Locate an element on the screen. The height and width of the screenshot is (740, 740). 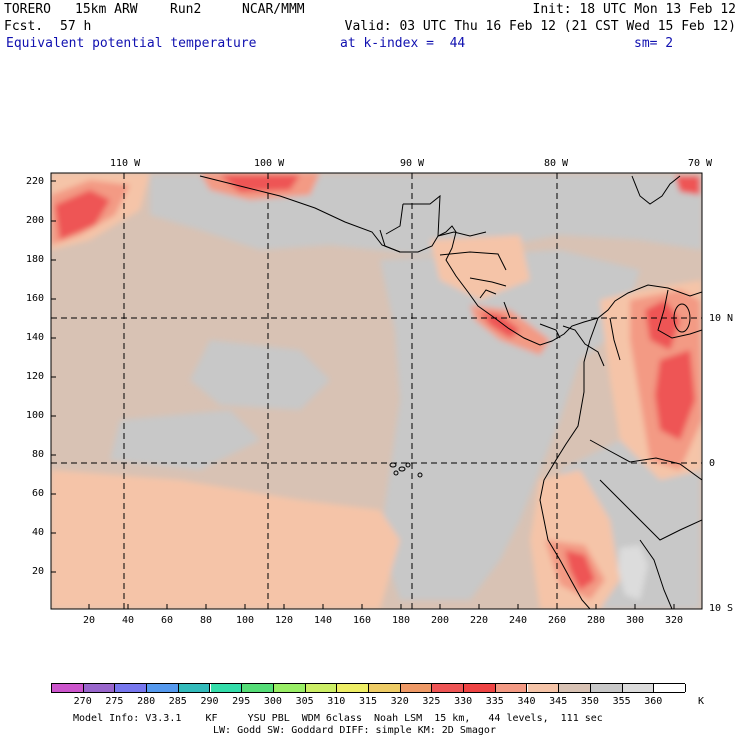
left-tick-label: 180 is located at coordinates (35, 259).